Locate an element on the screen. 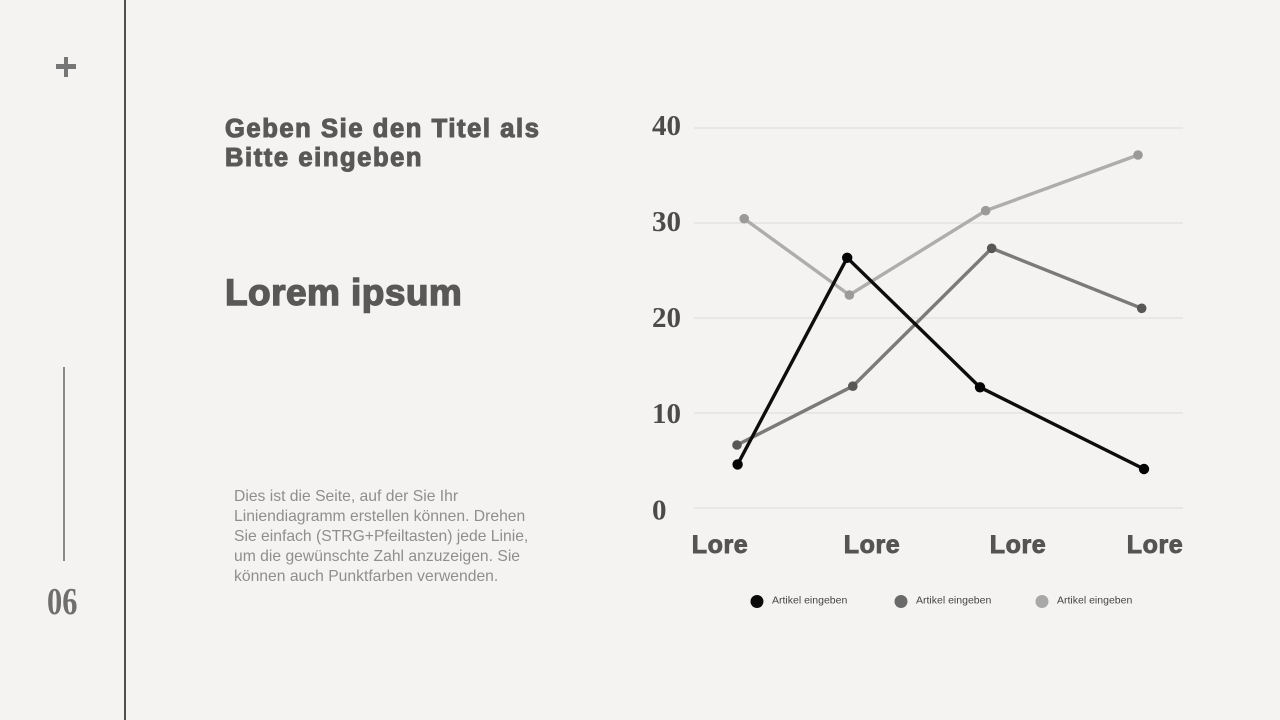  svg-text: 10 is located at coordinates (666, 414).